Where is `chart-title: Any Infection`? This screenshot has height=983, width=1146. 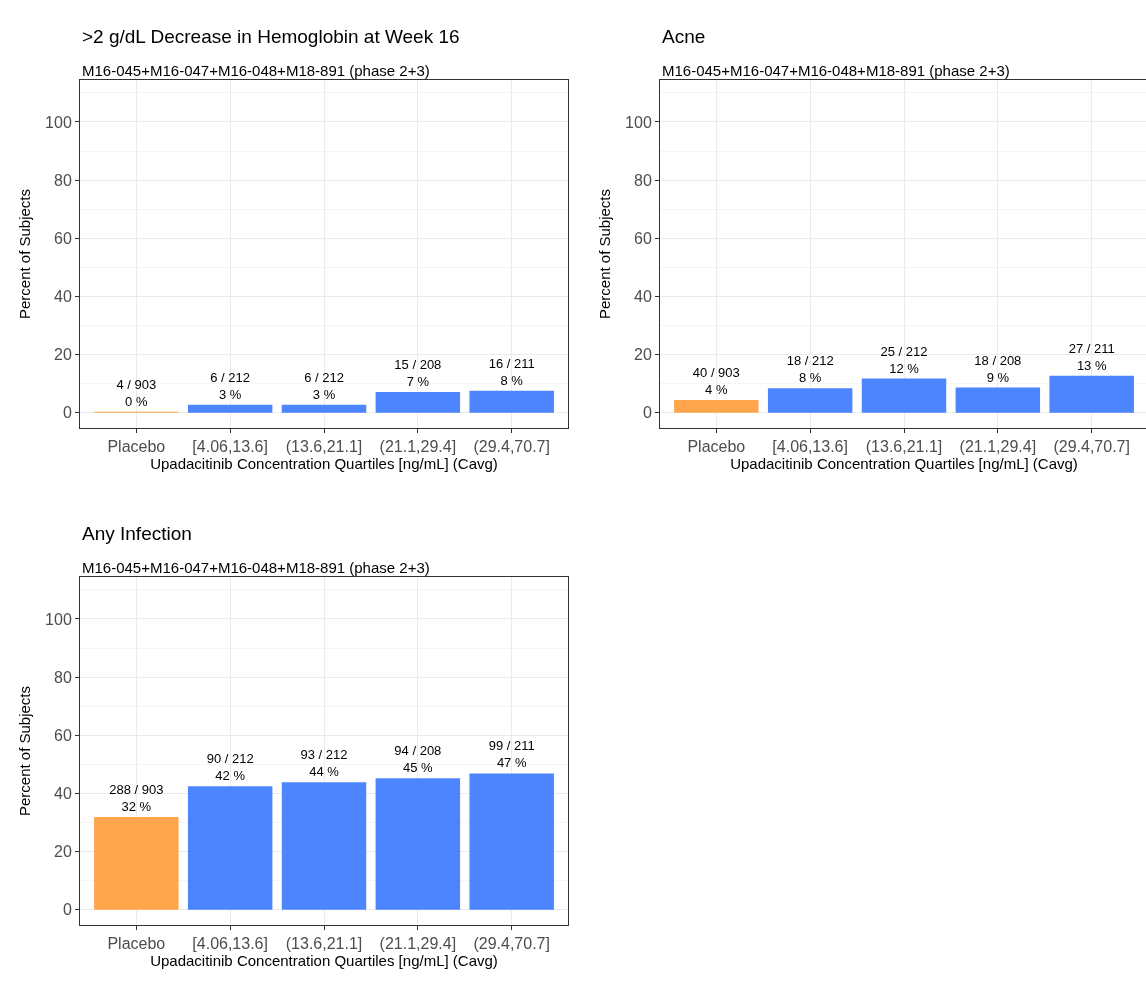
chart-title: Any Infection is located at coordinates (137, 533).